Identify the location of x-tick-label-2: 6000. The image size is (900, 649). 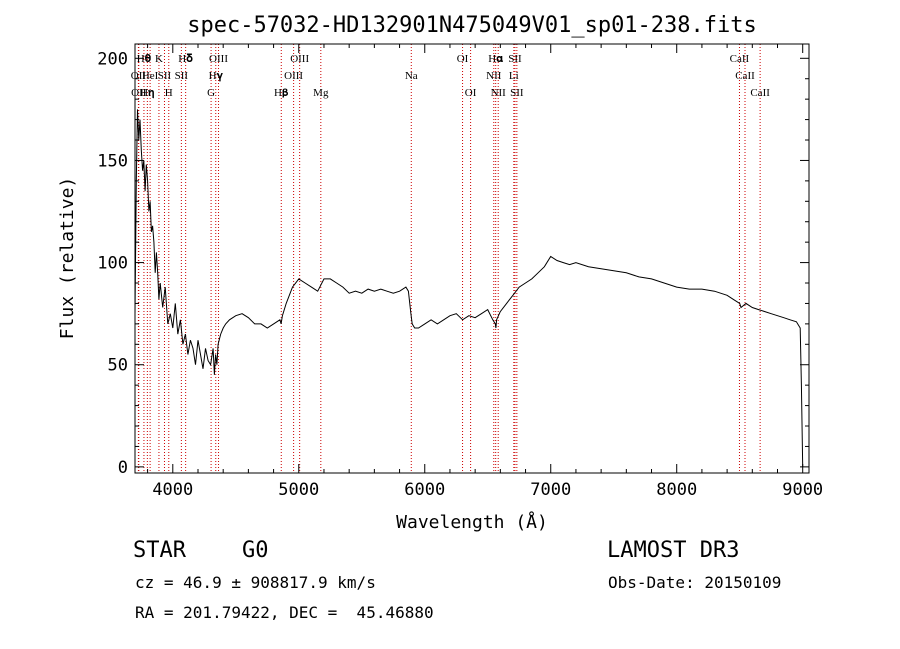
(424, 490).